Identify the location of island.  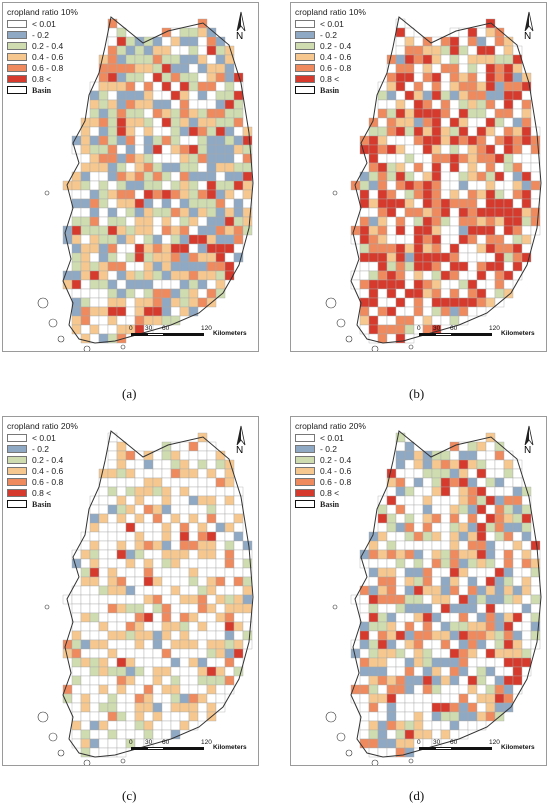
(411, 347).